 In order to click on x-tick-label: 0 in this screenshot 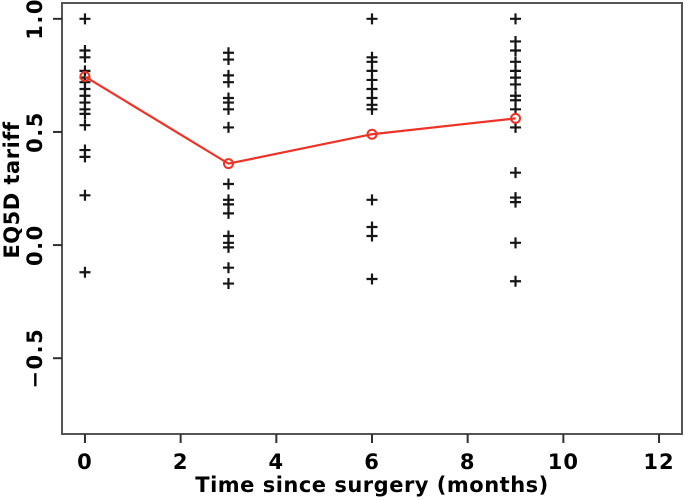, I will do `click(85, 462)`.